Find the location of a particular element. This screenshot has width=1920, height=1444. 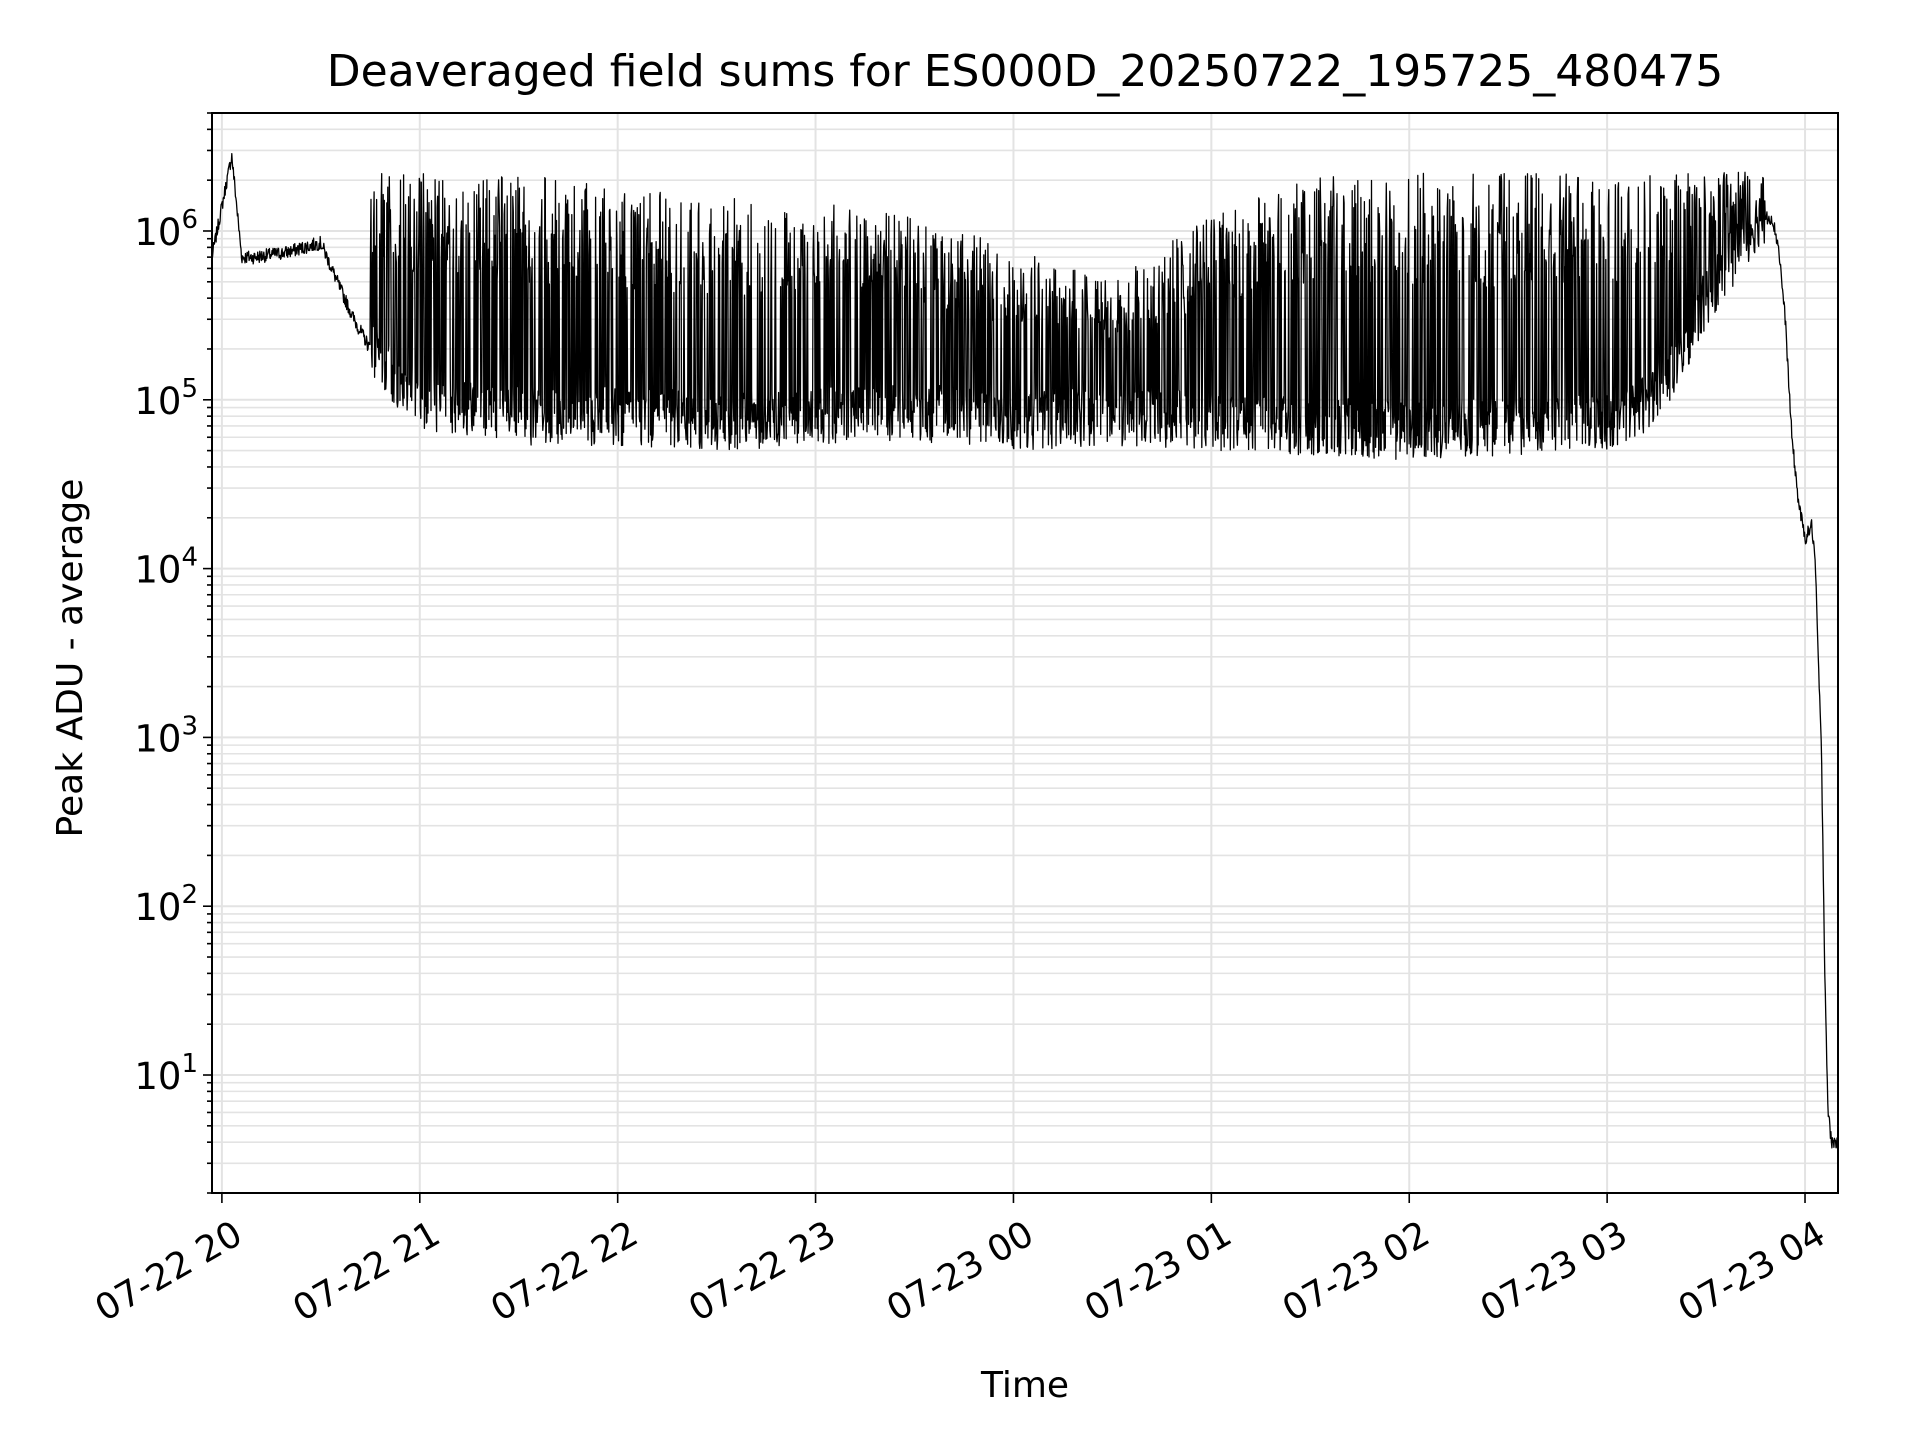

y-tick-label: 10³ is located at coordinates (166, 735).